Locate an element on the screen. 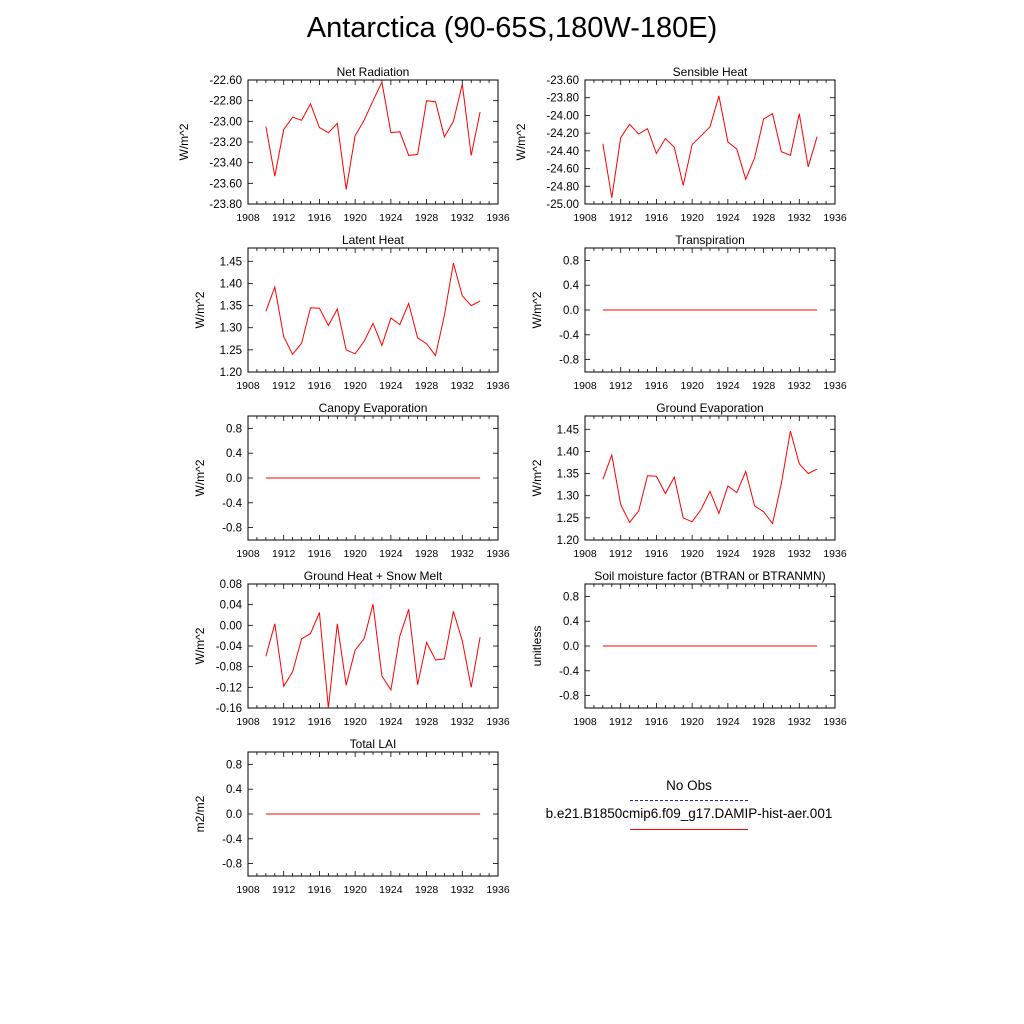 This screenshot has height=1024, width=1024. panel-title: Net Radiation is located at coordinates (373, 72).